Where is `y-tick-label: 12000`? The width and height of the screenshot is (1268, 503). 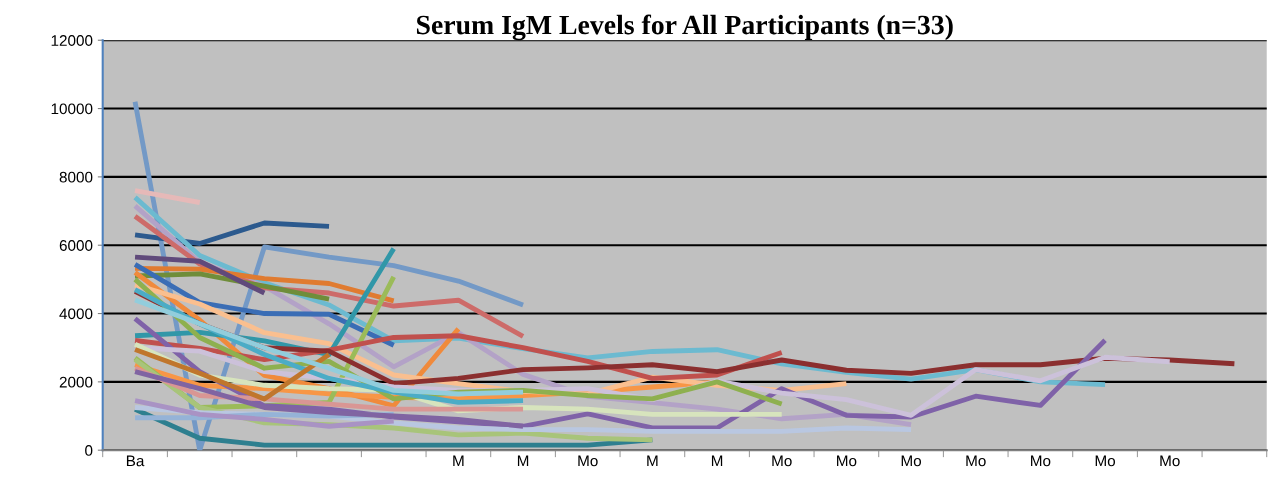
y-tick-label: 12000 is located at coordinates (72, 40).